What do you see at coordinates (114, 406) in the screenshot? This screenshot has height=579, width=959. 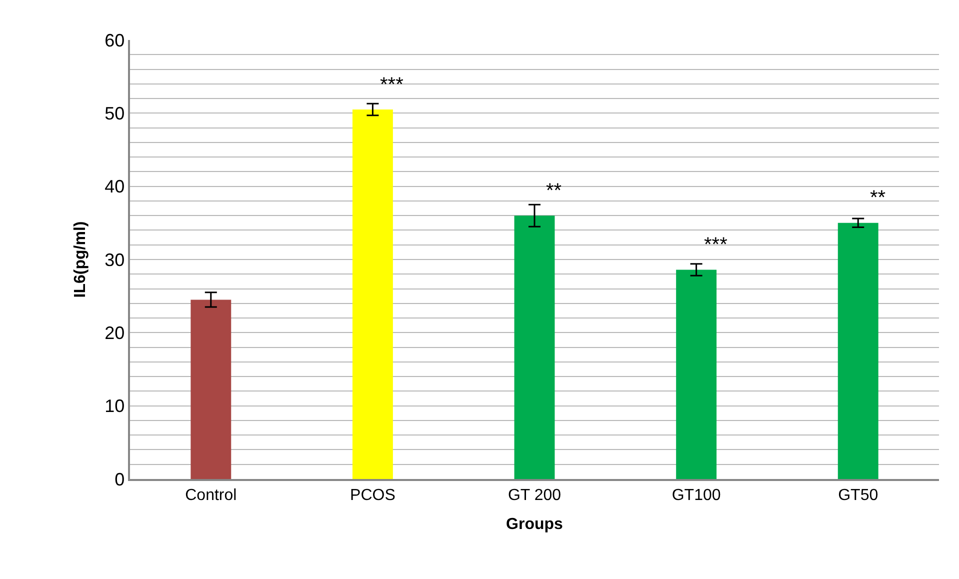 I see `y-tick-label: 10` at bounding box center [114, 406].